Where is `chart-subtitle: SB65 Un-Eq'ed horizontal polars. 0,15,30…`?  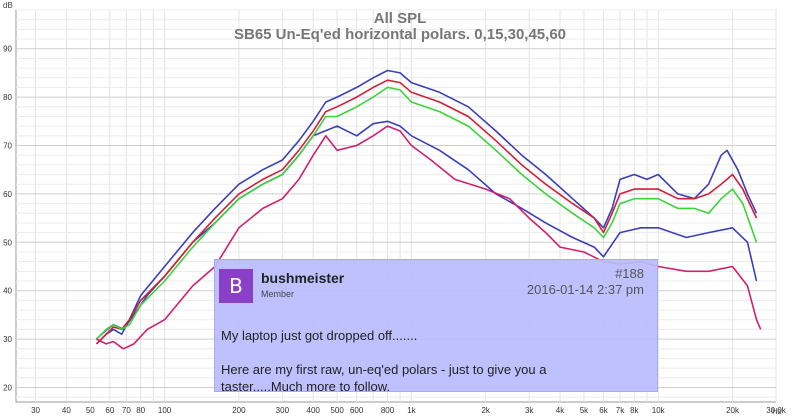 chart-subtitle: SB65 Un-Eq'ed horizontal polars. 0,15,30… is located at coordinates (399, 34).